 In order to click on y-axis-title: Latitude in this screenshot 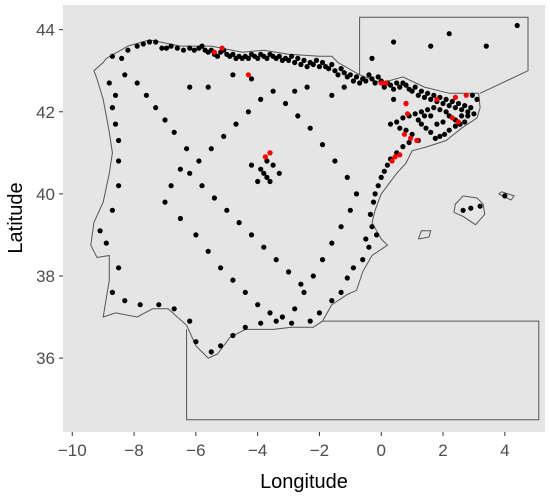, I will do `click(16, 217)`.